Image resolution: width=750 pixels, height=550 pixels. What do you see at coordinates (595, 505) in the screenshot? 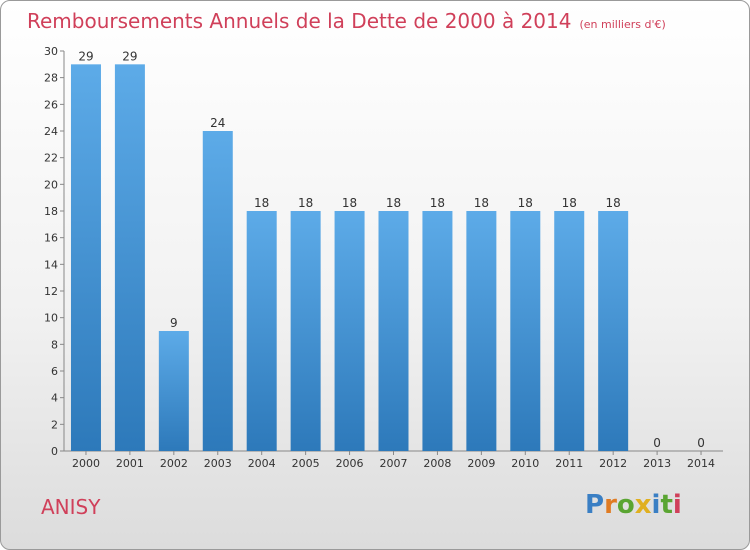
I see `logo-letter: P` at bounding box center [595, 505].